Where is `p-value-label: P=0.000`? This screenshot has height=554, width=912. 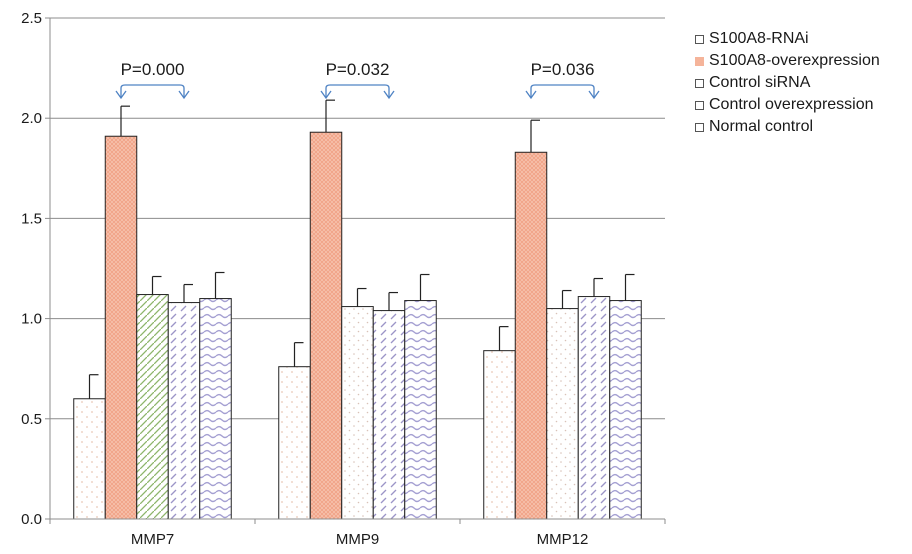
p-value-label: P=0.000 is located at coordinates (153, 69).